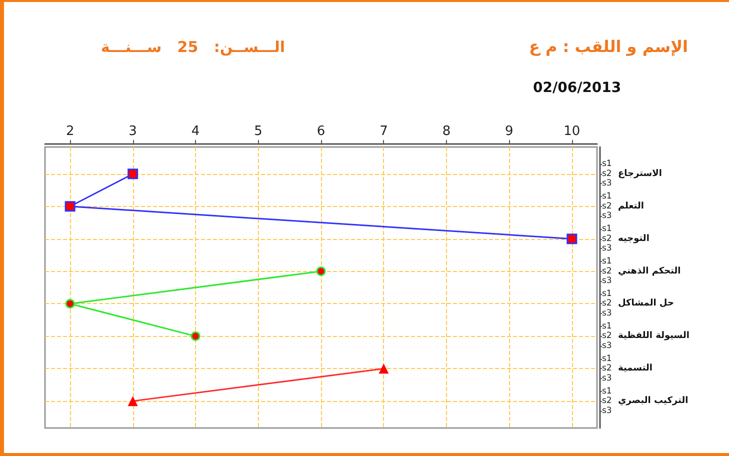 The height and width of the screenshot is (456, 729). Describe the element at coordinates (649, 271) in the screenshot. I see `y-tick-label: التحكم الذهني` at that location.